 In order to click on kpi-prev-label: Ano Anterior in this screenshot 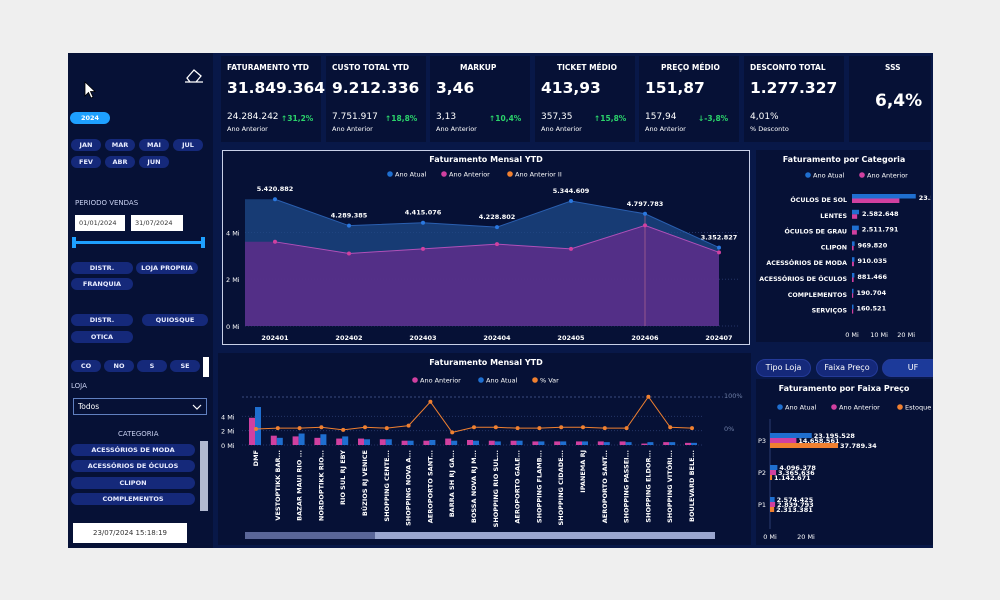, I will do `click(665, 129)`.